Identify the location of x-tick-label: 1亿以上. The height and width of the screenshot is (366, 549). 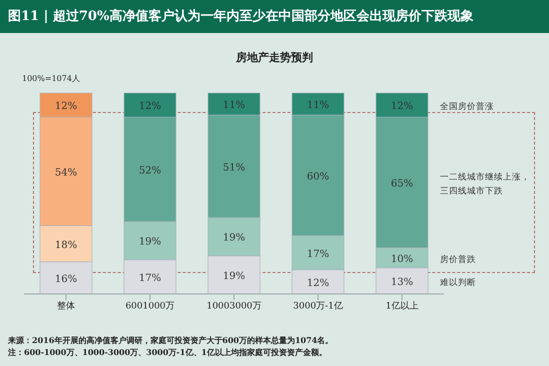
(402, 306).